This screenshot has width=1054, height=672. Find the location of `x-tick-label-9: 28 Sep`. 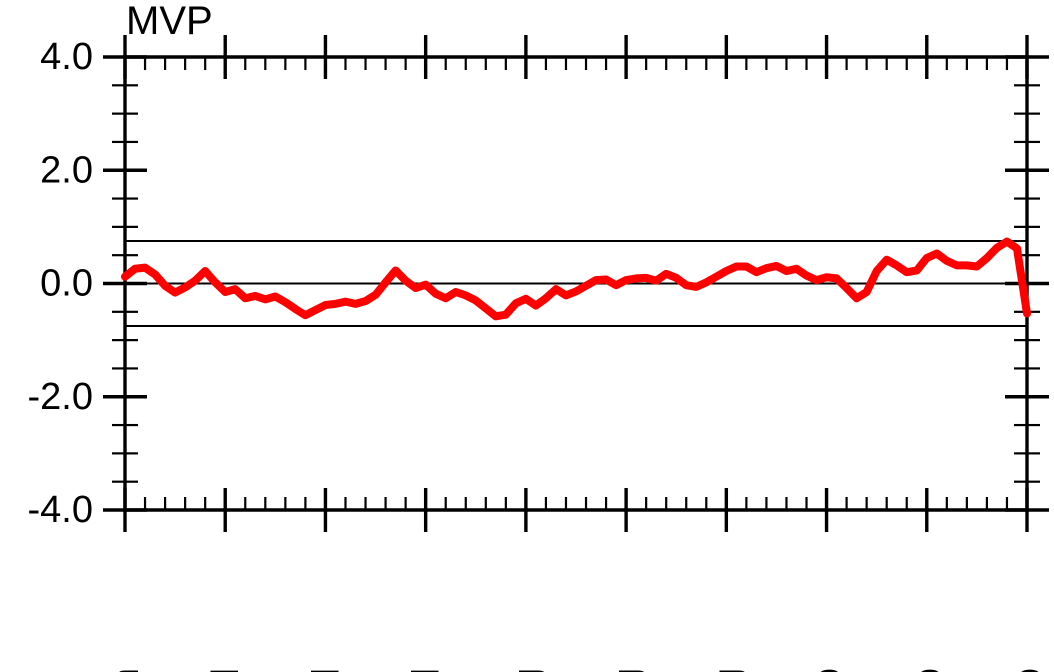

x-tick-label-9: 28 Sep is located at coordinates (1028, 670).